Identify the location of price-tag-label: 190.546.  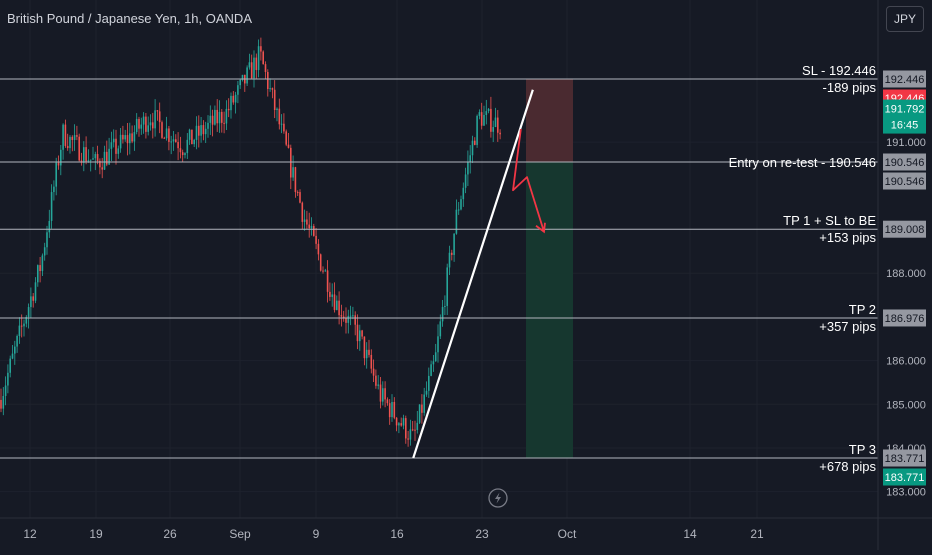
(905, 163).